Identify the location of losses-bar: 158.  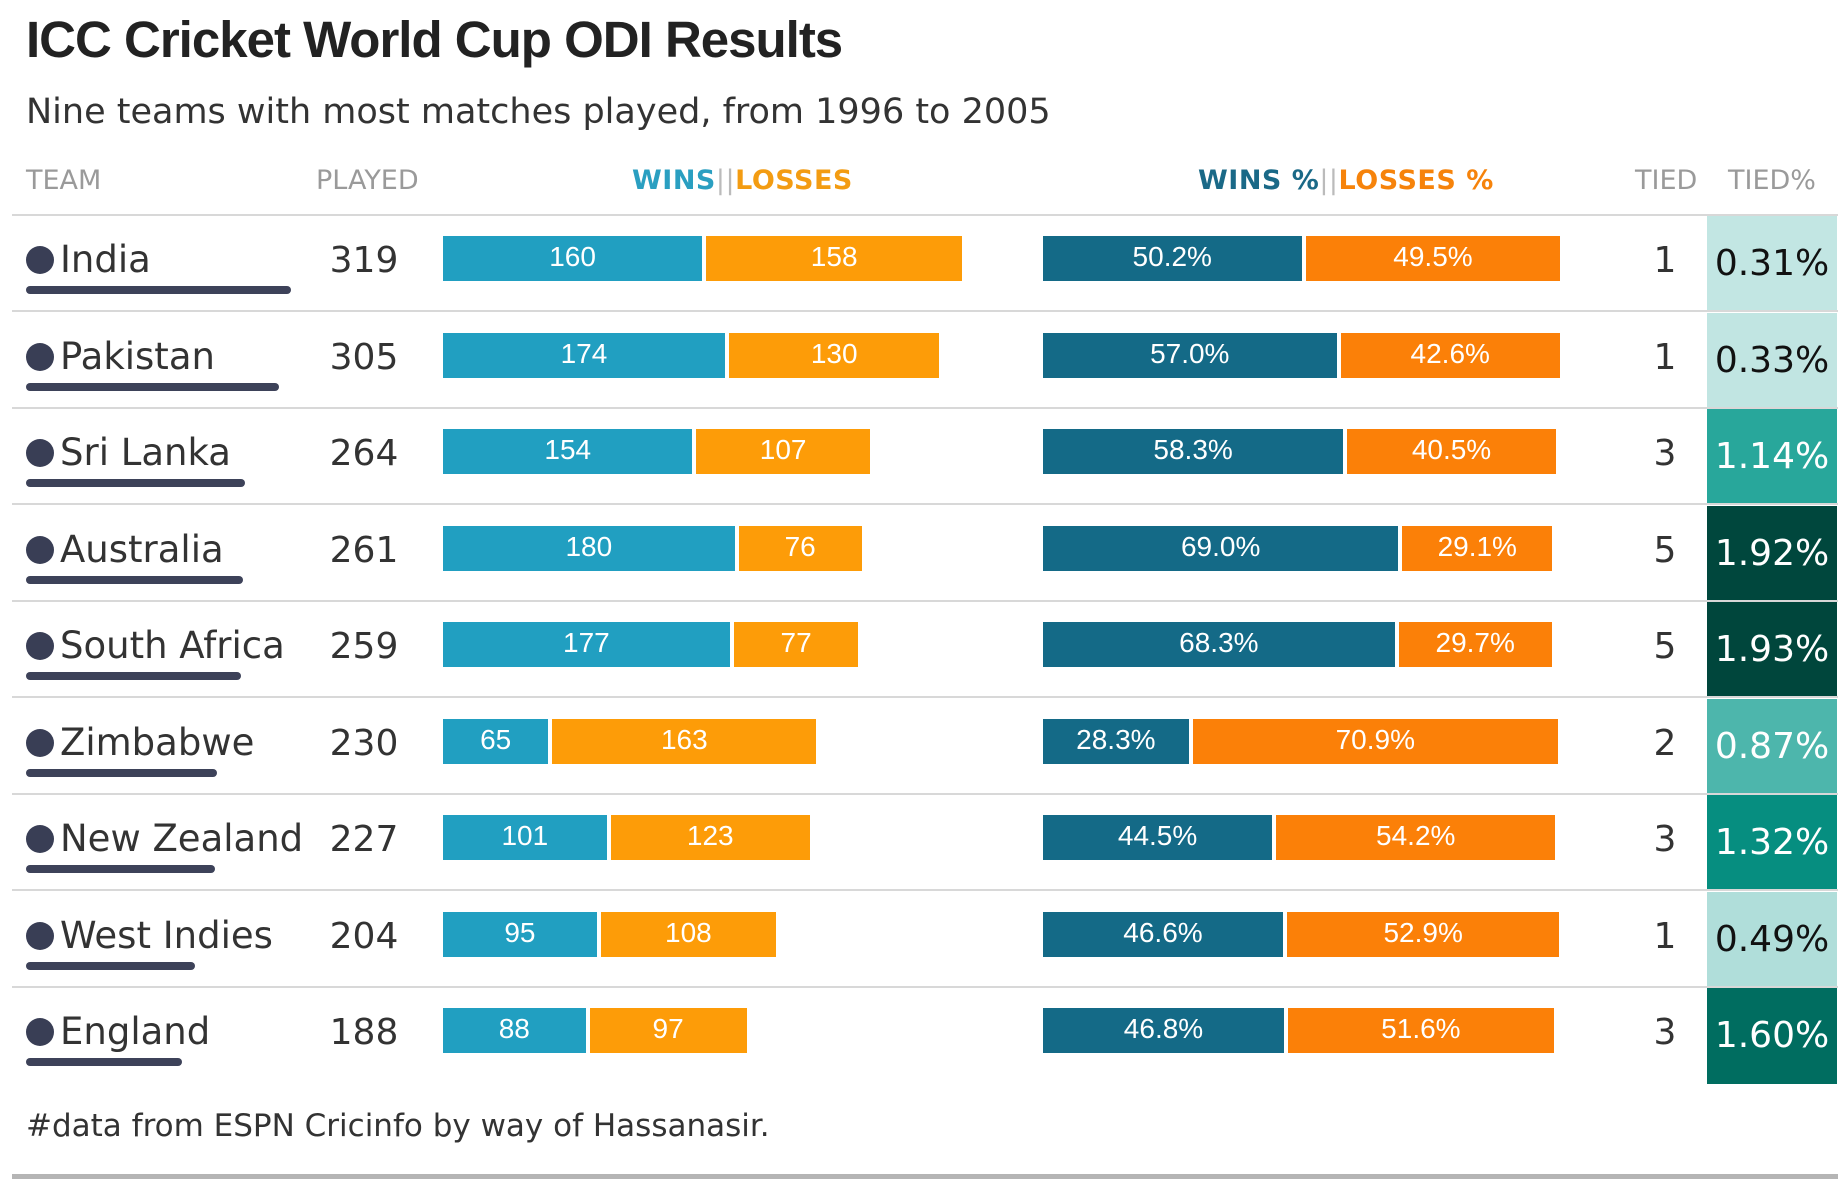
(834, 258).